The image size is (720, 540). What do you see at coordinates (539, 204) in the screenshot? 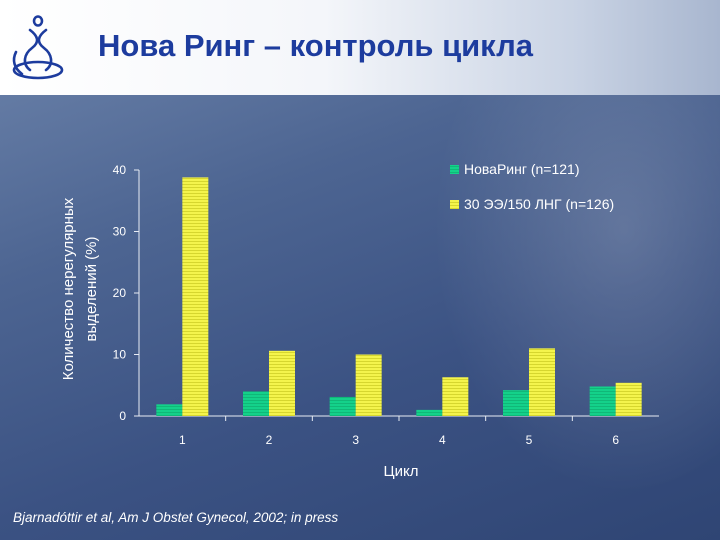
I see `legend-label: 30 ЭЭ/150 ЛНГ (n=126)` at bounding box center [539, 204].